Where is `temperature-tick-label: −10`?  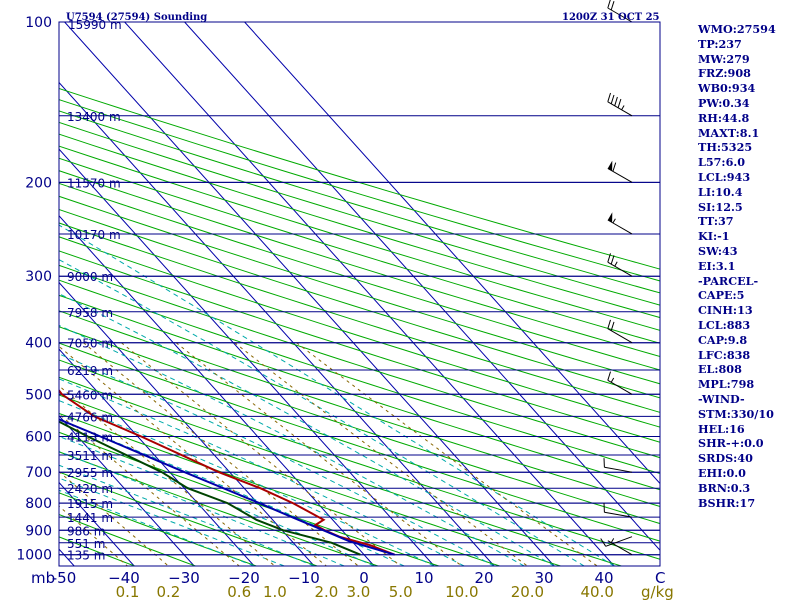 temperature-tick-label: −10 is located at coordinates (304, 578).